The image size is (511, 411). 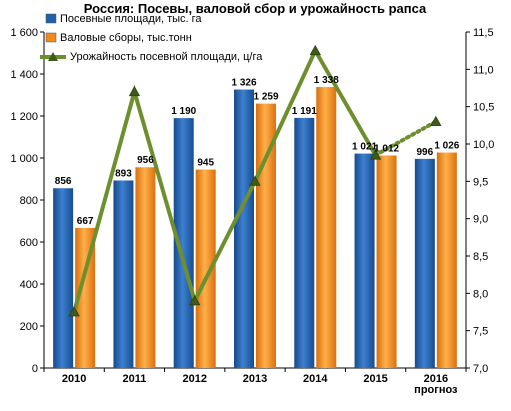 What do you see at coordinates (483, 33) in the screenshot?
I see `y-right-tick-label: 11,5` at bounding box center [483, 33].